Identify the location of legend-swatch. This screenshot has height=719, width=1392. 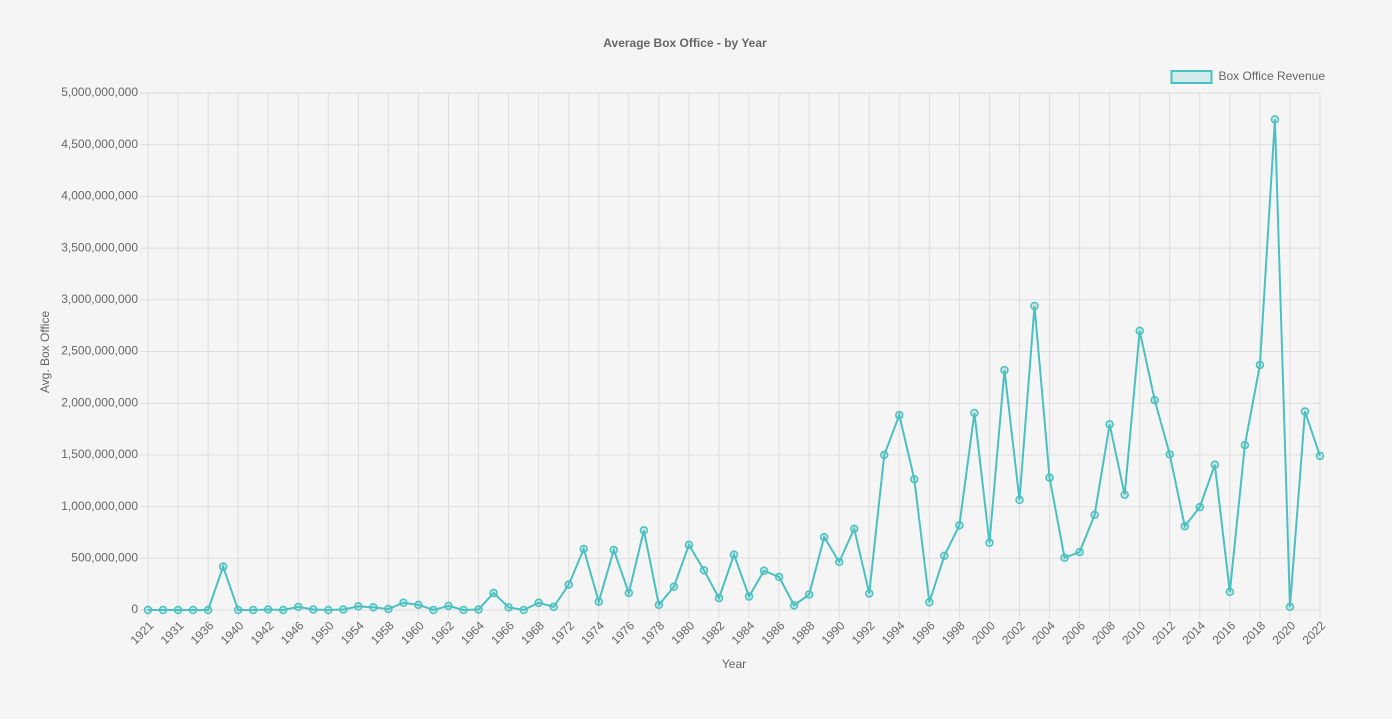
(1191, 77).